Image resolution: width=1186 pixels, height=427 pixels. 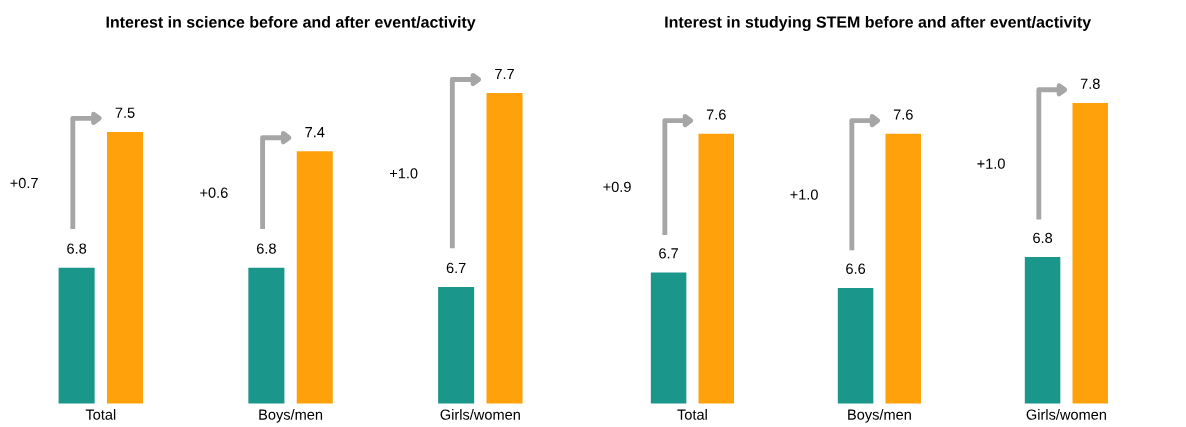 What do you see at coordinates (617, 186) in the screenshot?
I see `annotation: +0.9` at bounding box center [617, 186].